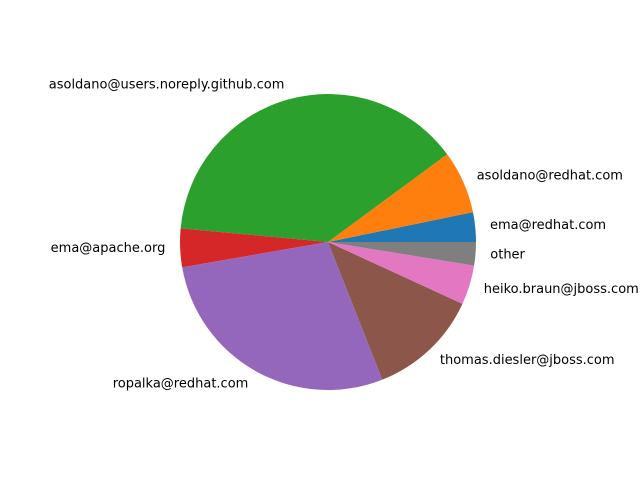 The height and width of the screenshot is (480, 640). What do you see at coordinates (314, 168) in the screenshot?
I see `pie-slice-asoldano-users-noreply-github-com` at bounding box center [314, 168].